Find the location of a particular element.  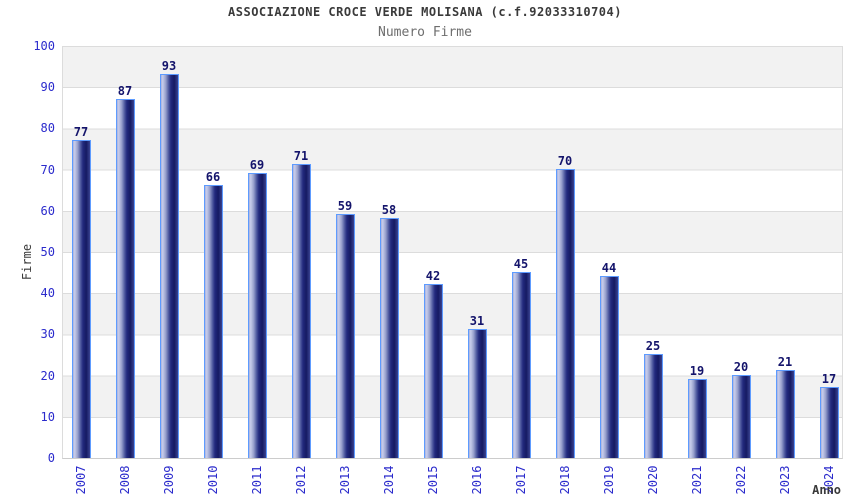

bar-value-label: 44 is located at coordinates (609, 268).